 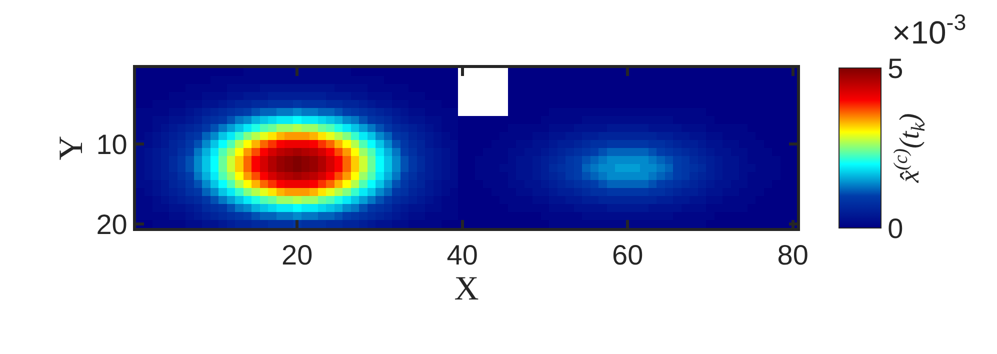 I want to click on y-axis-title: Y, so click(x=71, y=148).